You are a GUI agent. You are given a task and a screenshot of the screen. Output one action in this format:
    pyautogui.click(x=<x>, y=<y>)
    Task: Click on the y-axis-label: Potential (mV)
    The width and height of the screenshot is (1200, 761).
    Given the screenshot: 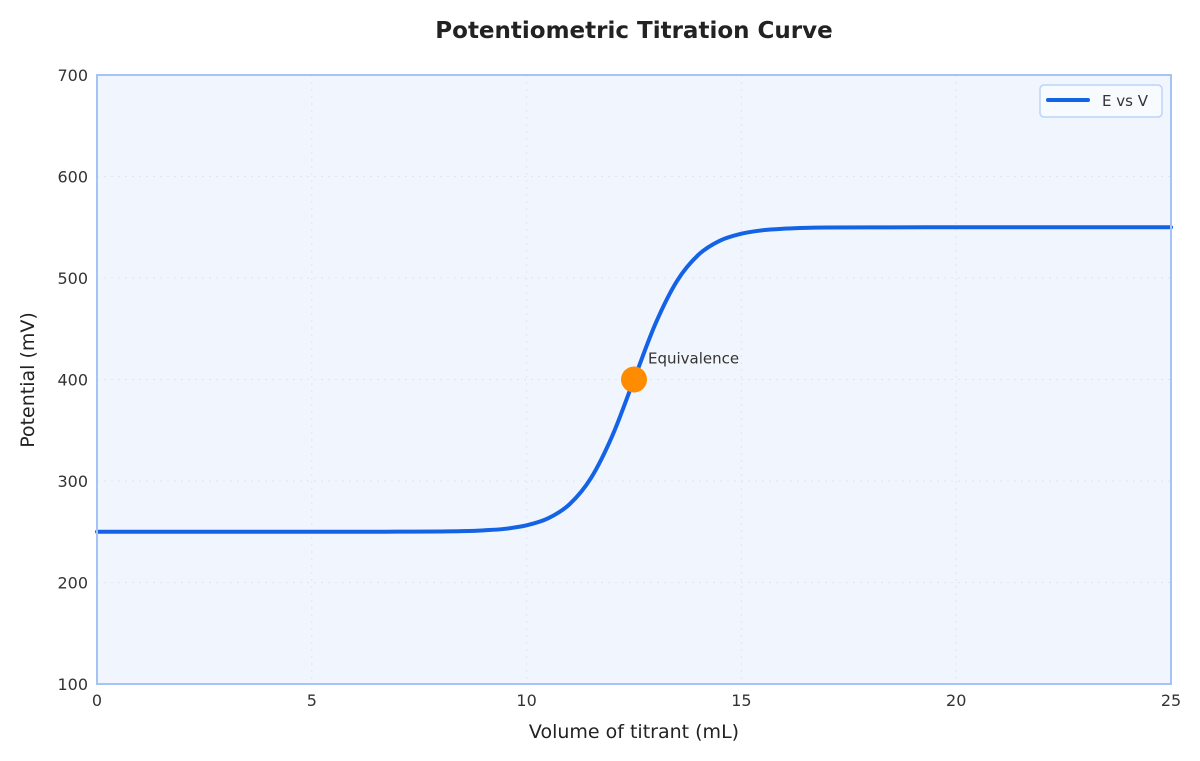 What is the action you would take?
    pyautogui.click(x=28, y=380)
    